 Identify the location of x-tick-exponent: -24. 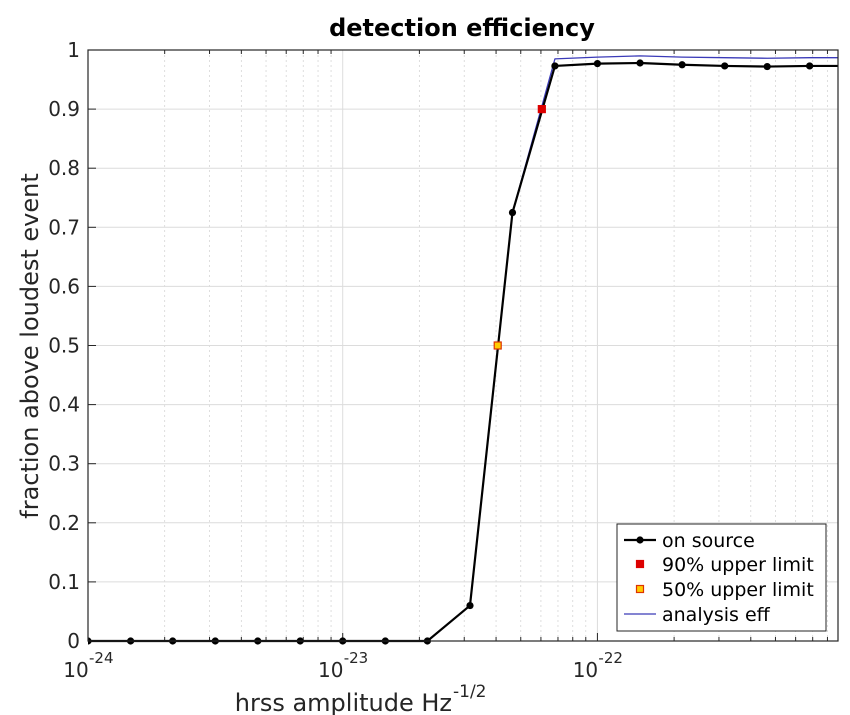
(101, 658).